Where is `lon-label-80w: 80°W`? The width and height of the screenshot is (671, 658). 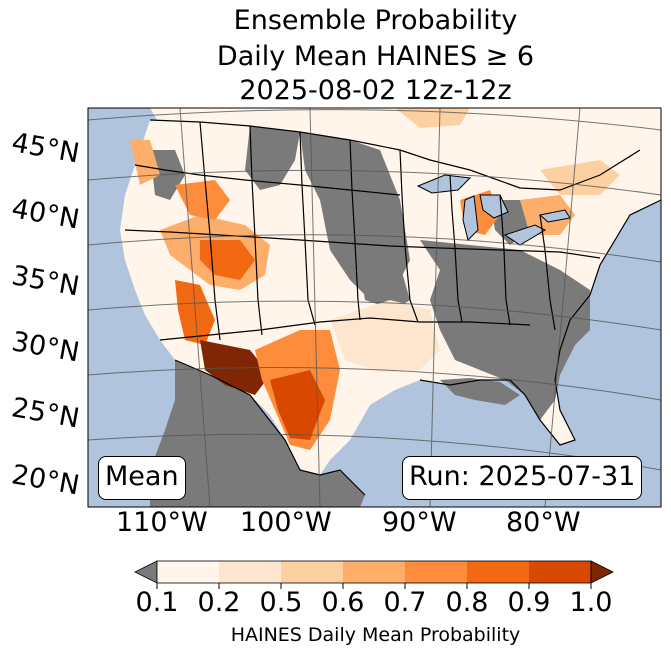
lon-label-80w: 80°W is located at coordinates (543, 522).